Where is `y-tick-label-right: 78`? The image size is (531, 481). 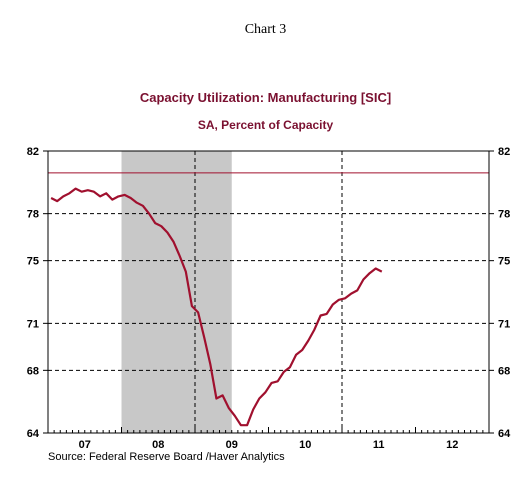
y-tick-label-right: 78 is located at coordinates (504, 215).